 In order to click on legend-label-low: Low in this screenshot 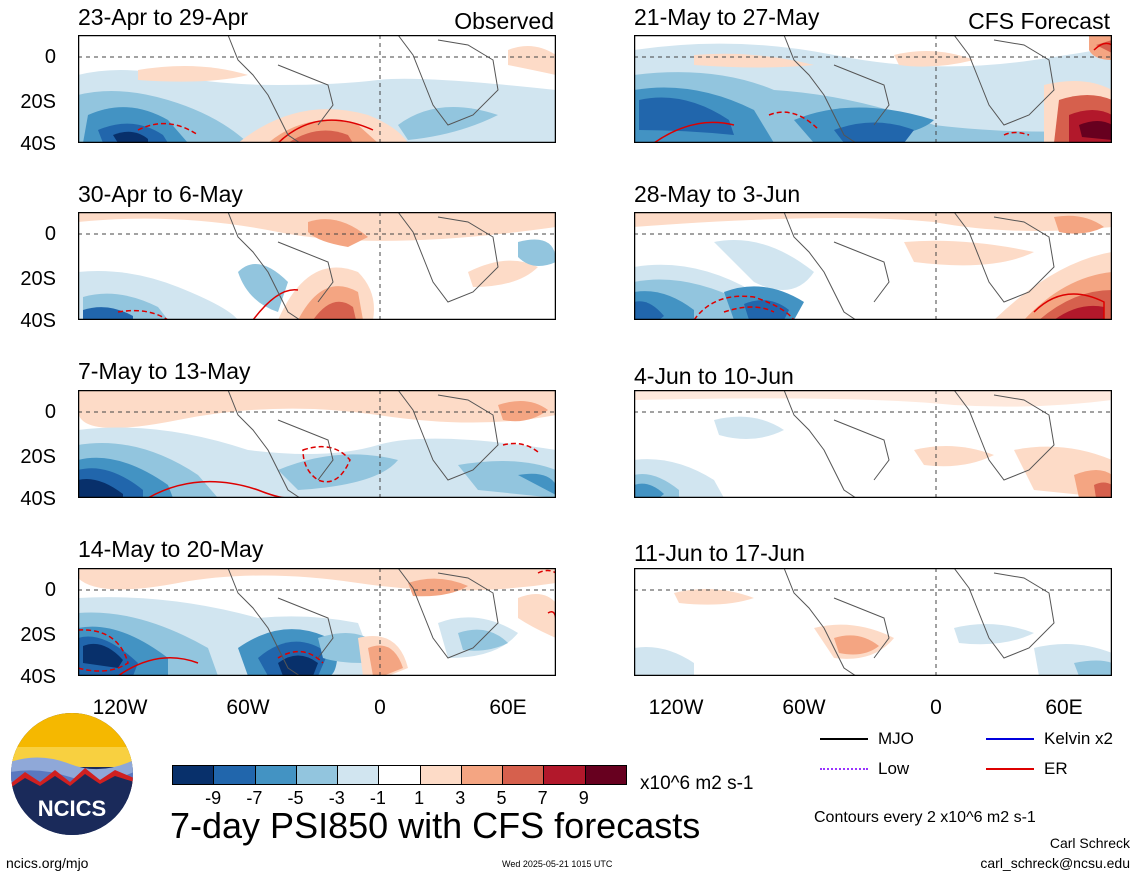, I will do `click(894, 768)`.